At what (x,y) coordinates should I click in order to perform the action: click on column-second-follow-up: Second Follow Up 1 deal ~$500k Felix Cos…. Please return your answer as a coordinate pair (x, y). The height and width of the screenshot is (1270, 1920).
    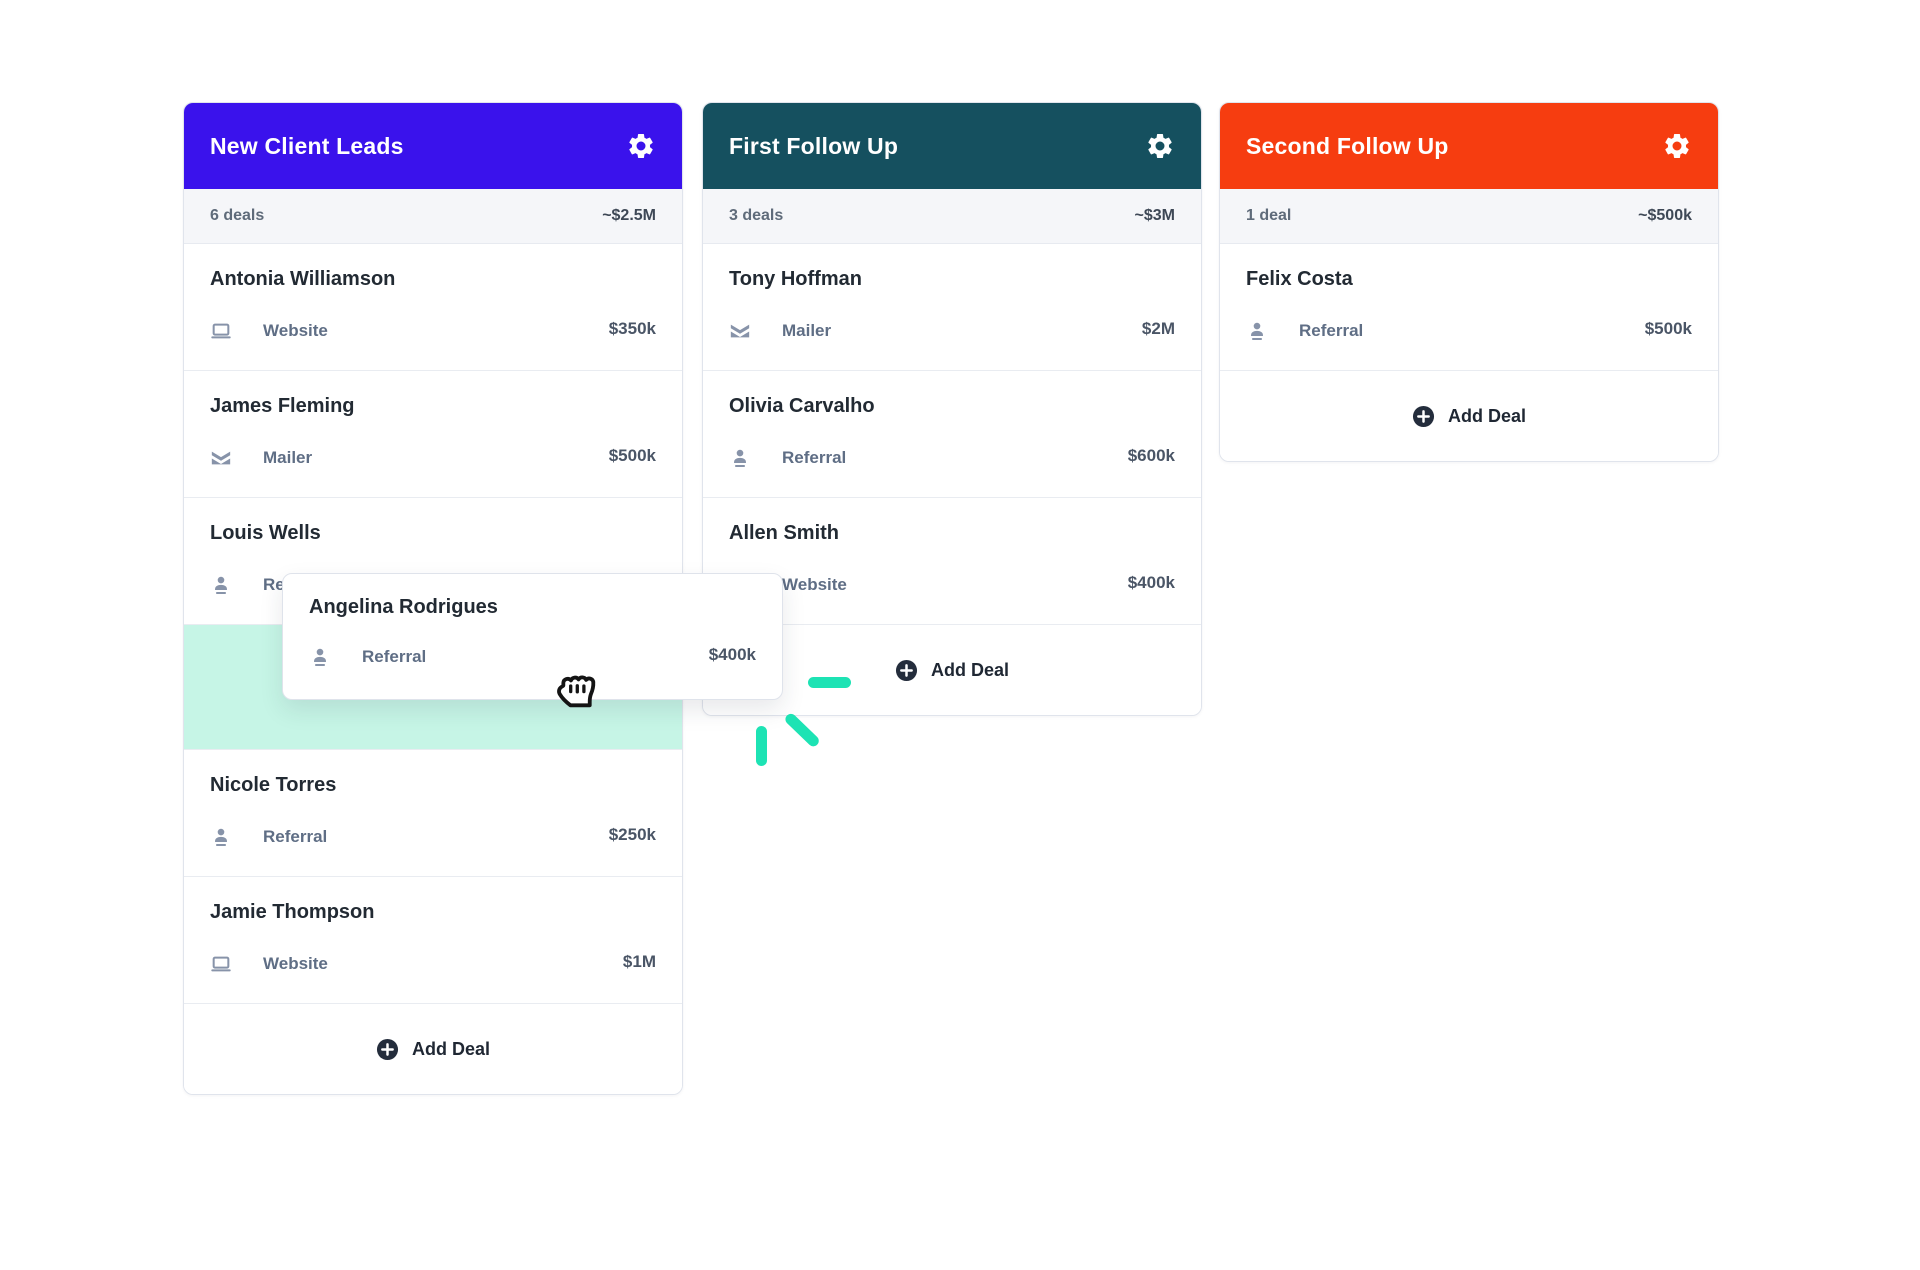
    Looking at the image, I should click on (1469, 282).